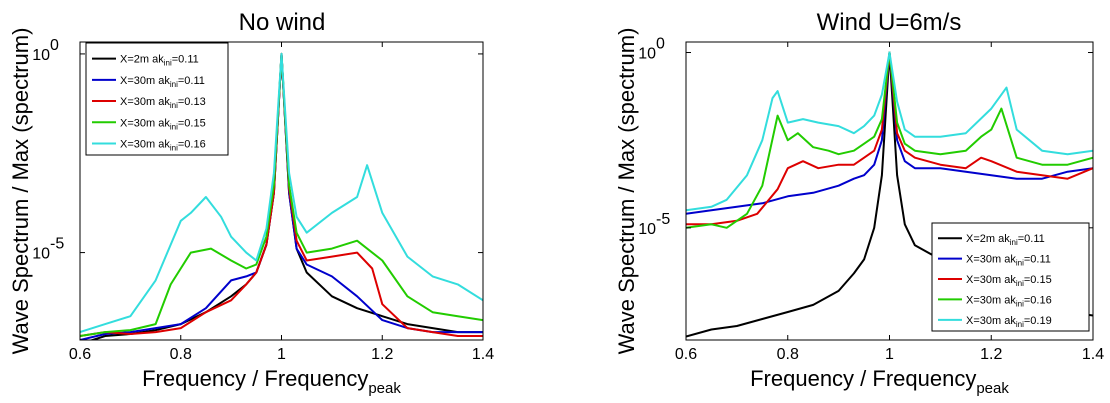 Image resolution: width=1110 pixels, height=403 pixels. What do you see at coordinates (163, 103) in the screenshot?
I see `legend-label: X=30m akini=0.13` at bounding box center [163, 103].